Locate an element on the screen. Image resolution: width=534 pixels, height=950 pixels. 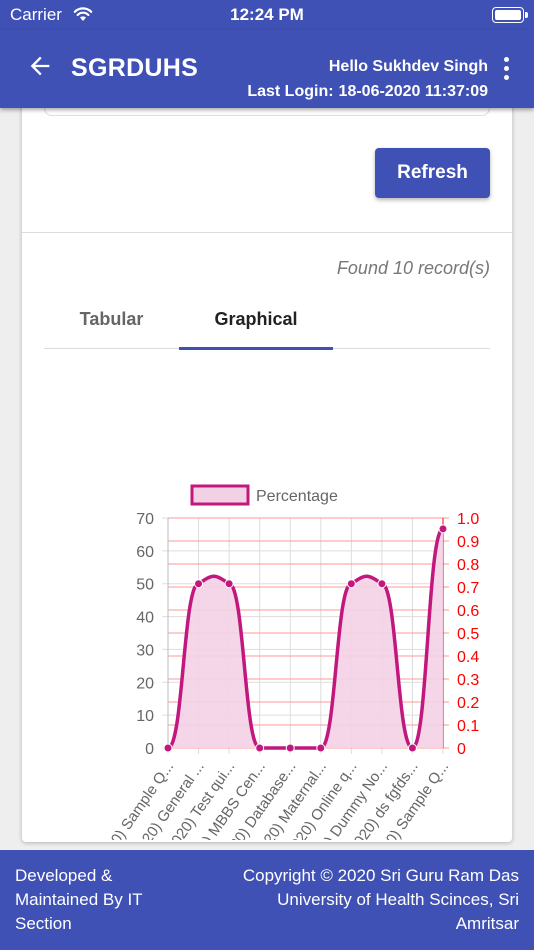
view-tabs: Tabular Graphical is located at coordinates (267, 320).